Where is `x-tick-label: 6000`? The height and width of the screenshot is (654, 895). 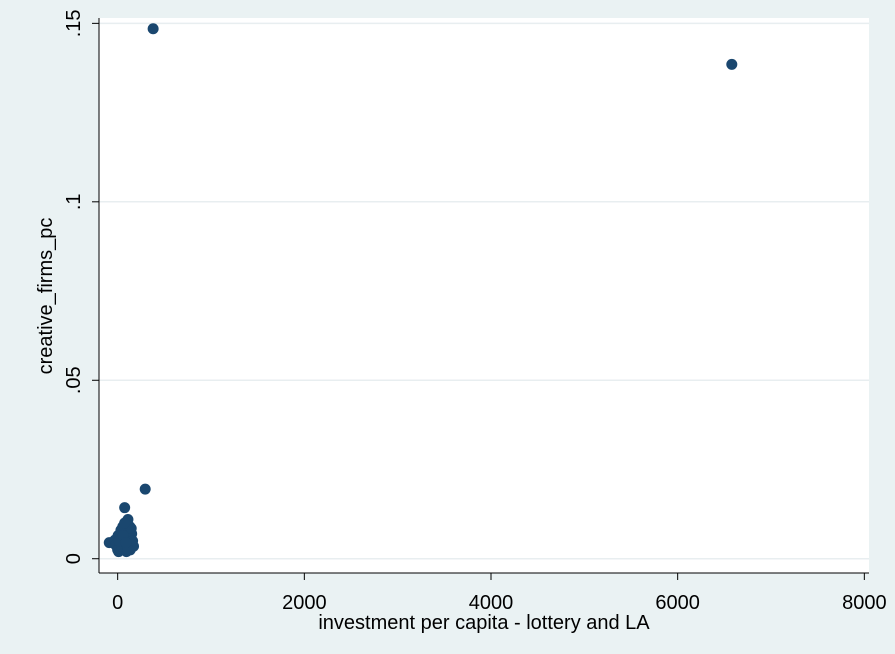
x-tick-label: 6000 is located at coordinates (677, 603).